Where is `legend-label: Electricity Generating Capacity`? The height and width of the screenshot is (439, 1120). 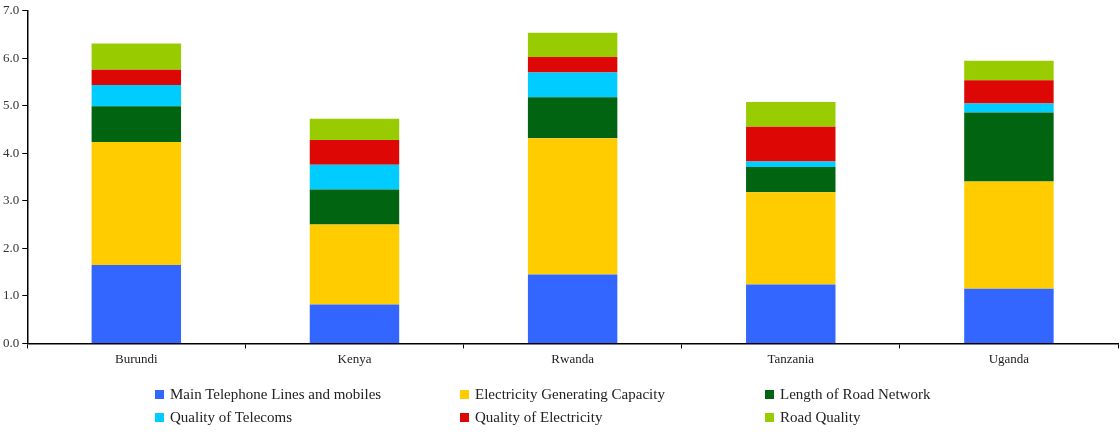 legend-label: Electricity Generating Capacity is located at coordinates (570, 394).